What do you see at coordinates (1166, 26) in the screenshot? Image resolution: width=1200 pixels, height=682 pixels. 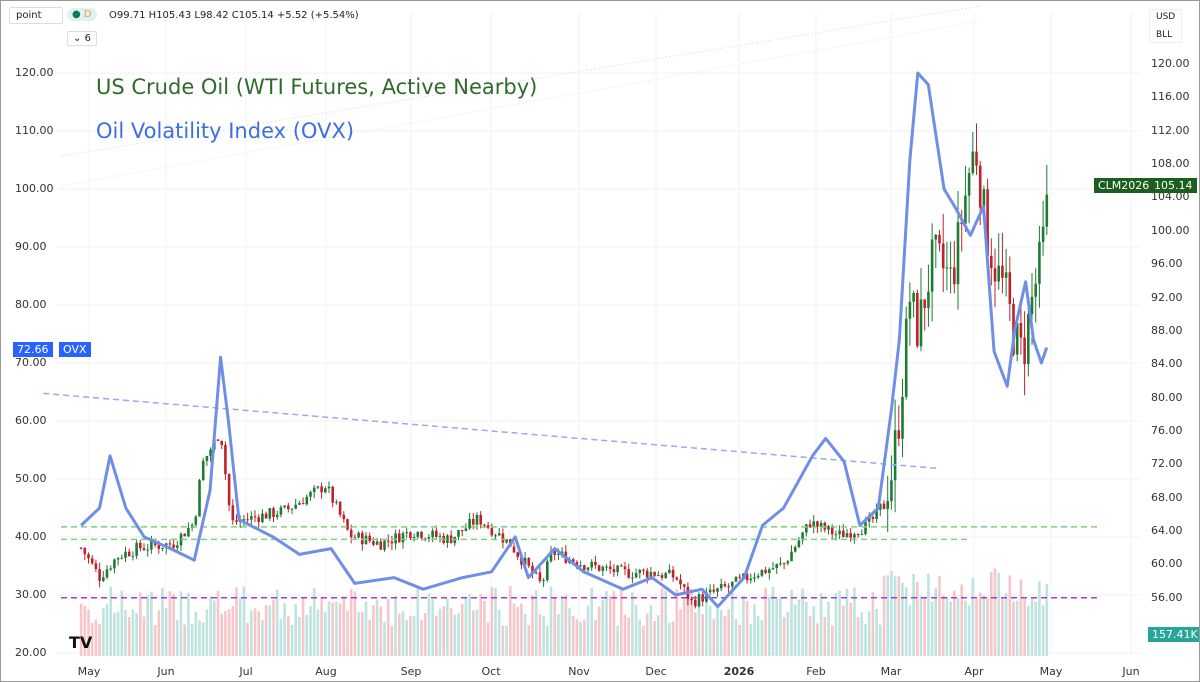 I see `currency-unit-selector: USD BLL` at bounding box center [1166, 26].